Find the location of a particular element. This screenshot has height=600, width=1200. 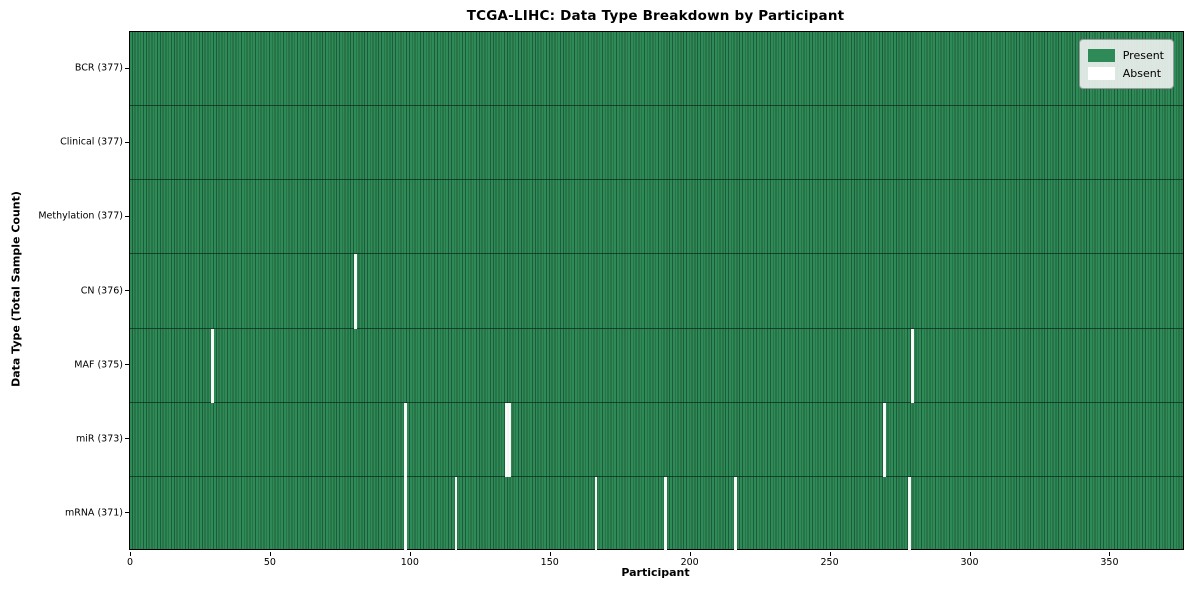

x-tick-label: 100 is located at coordinates (409, 562).